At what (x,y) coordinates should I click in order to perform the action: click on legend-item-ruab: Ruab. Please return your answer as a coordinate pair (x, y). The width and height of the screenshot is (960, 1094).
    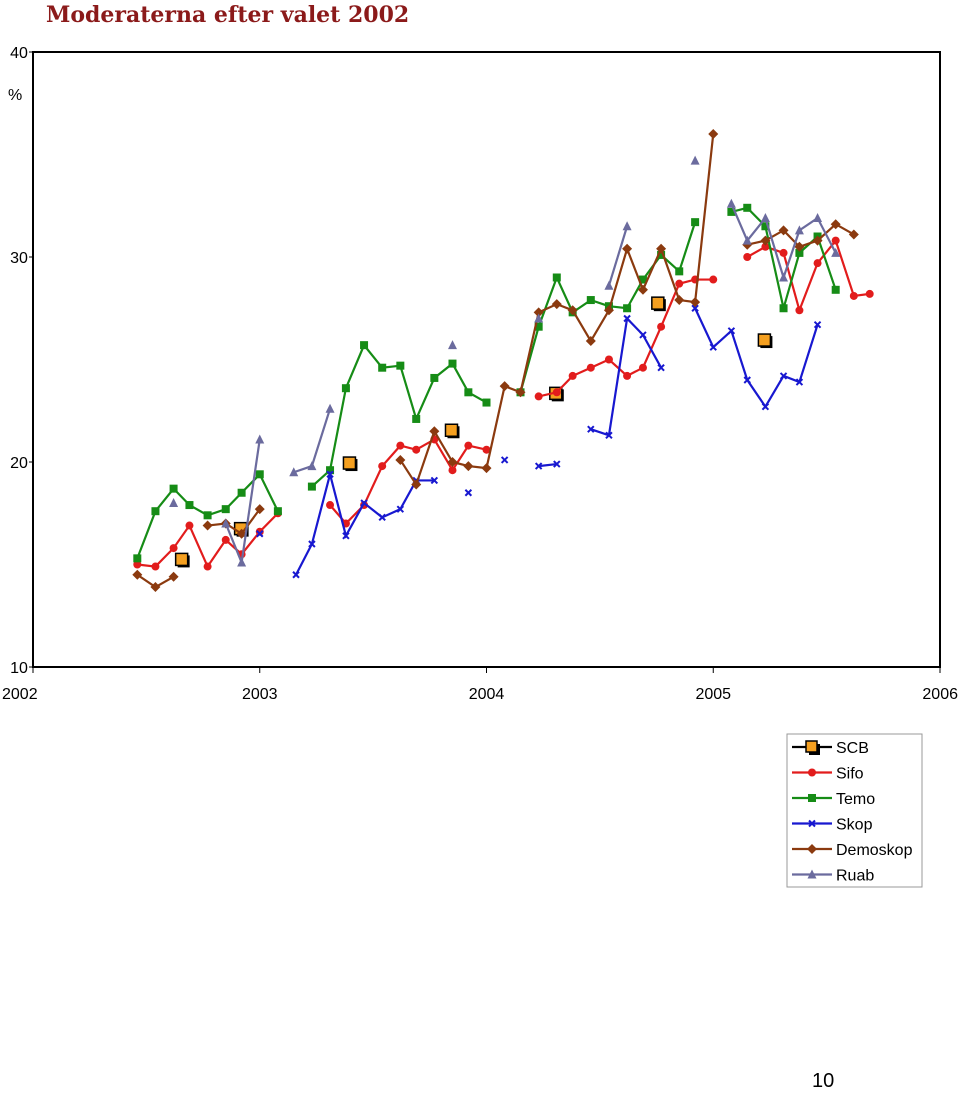
    Looking at the image, I should click on (833, 876).